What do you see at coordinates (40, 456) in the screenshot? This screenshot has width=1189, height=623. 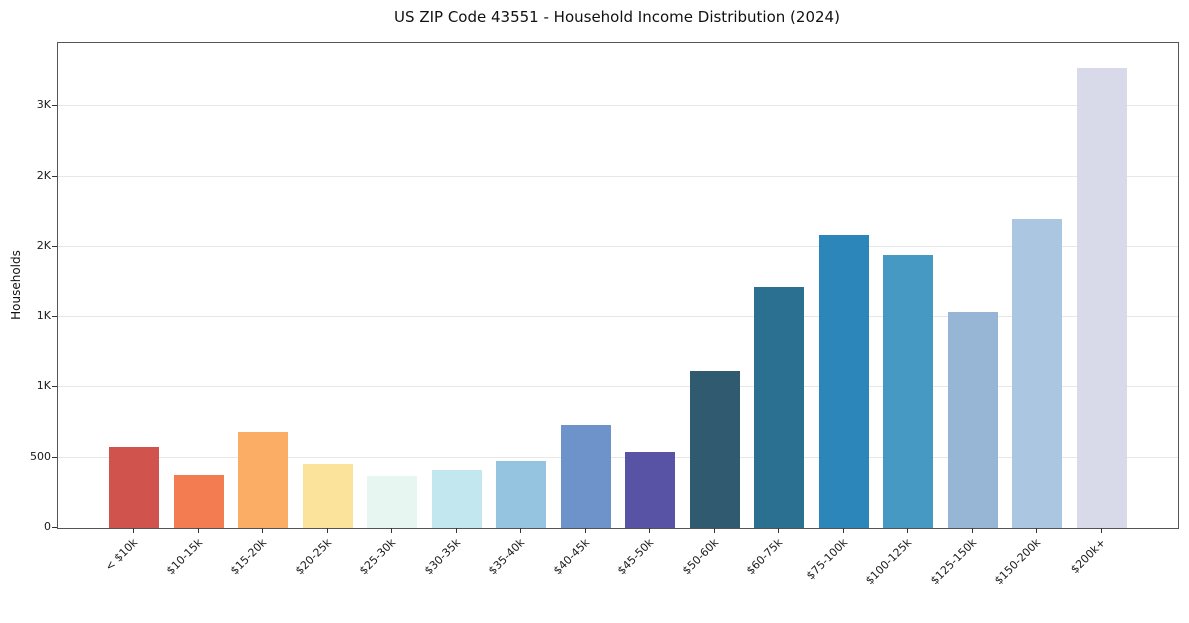 I see `y-tick-label: 500` at bounding box center [40, 456].